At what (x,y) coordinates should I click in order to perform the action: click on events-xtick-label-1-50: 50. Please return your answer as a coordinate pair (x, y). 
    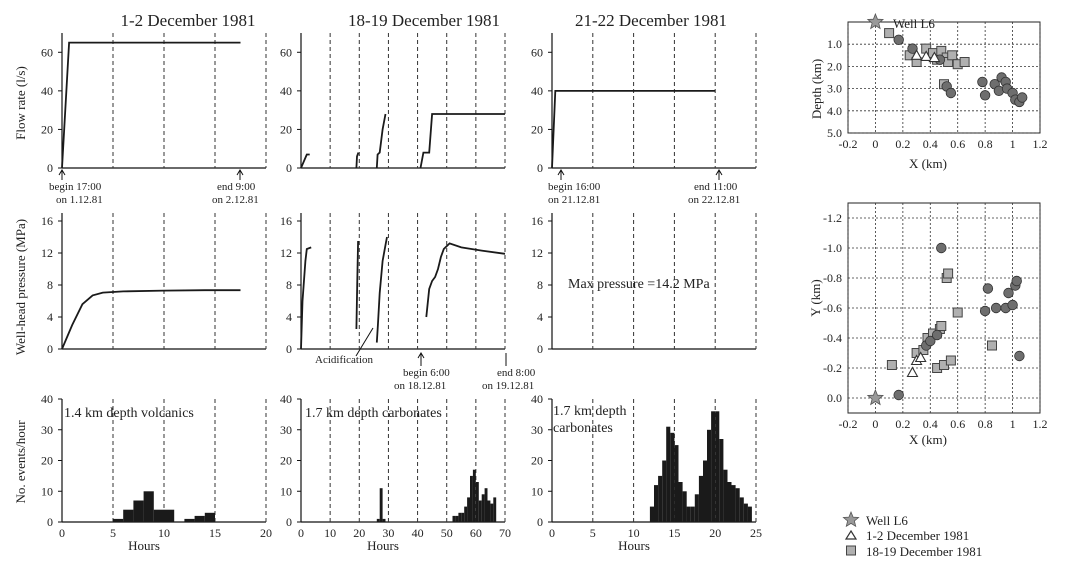
    Looking at the image, I should click on (447, 533).